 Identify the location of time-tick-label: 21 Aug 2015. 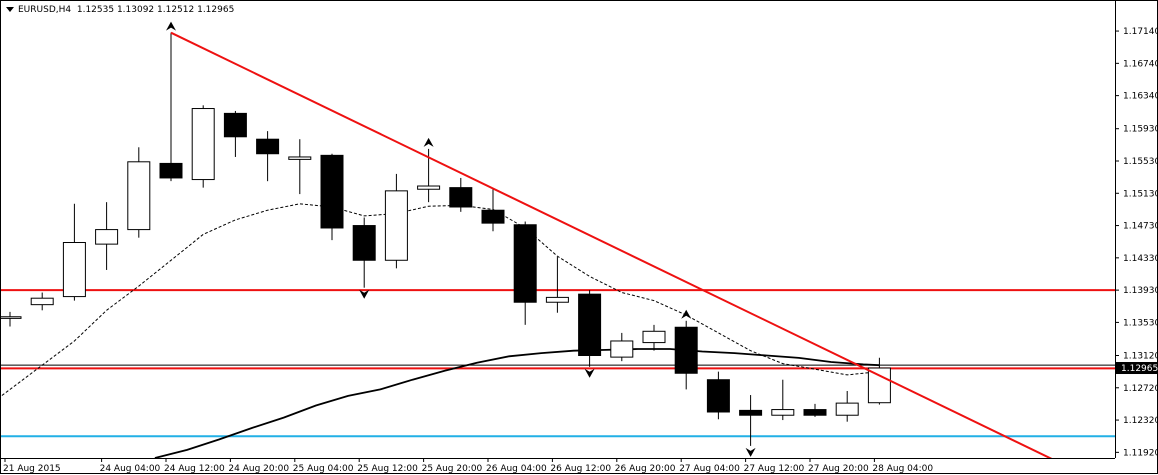
(32, 469).